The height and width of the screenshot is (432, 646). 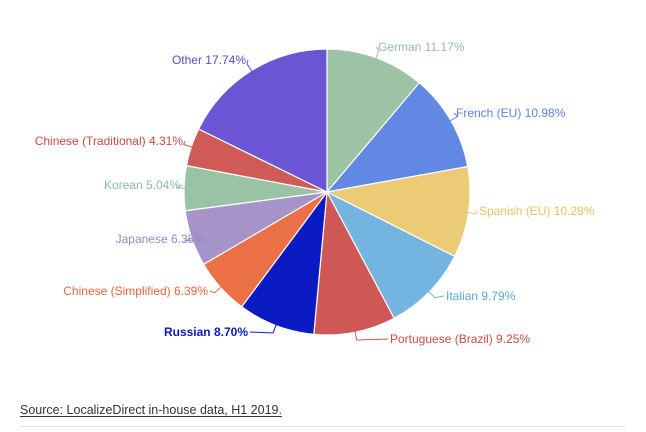 What do you see at coordinates (323, 426) in the screenshot?
I see `footer-divider` at bounding box center [323, 426].